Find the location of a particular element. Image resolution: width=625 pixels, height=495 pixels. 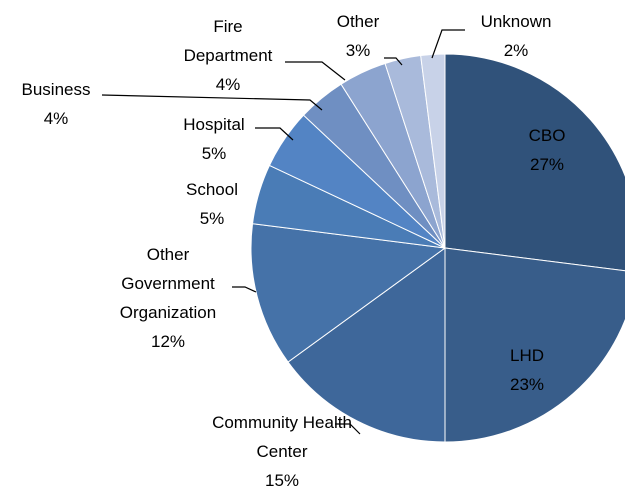

slice-label: Community Health Center 15% is located at coordinates (282, 451).